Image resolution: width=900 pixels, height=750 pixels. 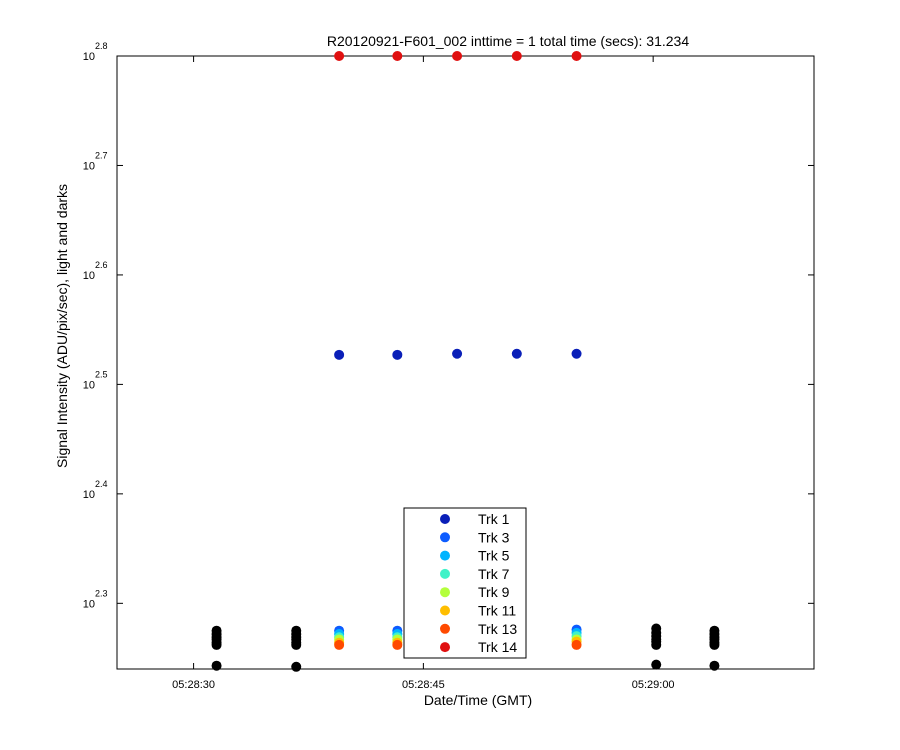 I want to click on x-axis-label: Date/Time (GMT), so click(x=478, y=700).